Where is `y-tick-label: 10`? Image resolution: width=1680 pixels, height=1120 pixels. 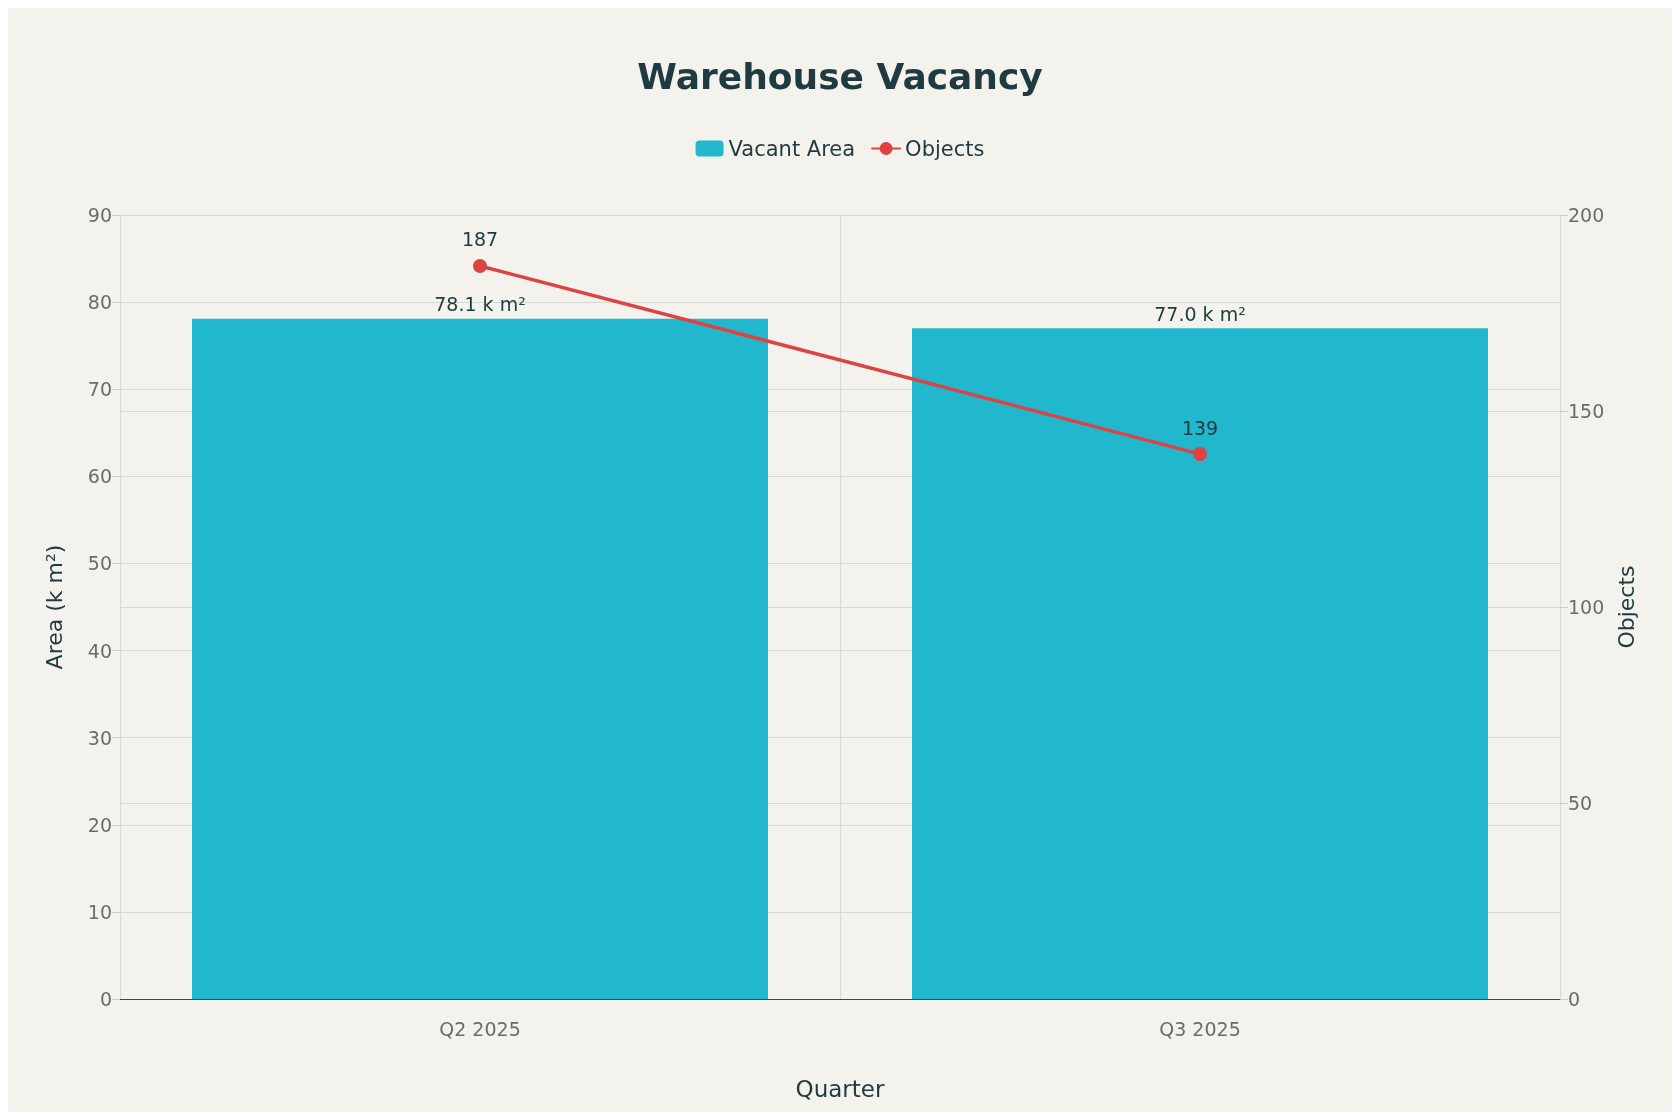
y-tick-label: 10 is located at coordinates (99, 911).